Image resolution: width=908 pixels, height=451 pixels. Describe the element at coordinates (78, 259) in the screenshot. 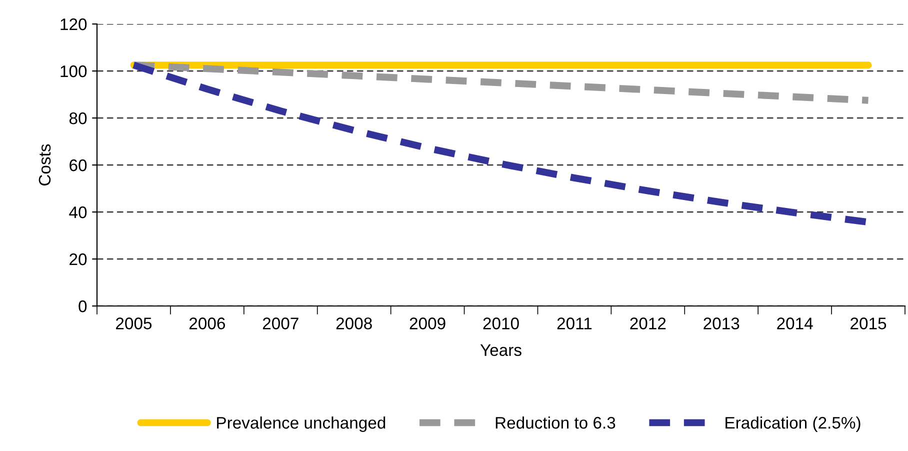

I see `y-tick-label: 20` at that location.